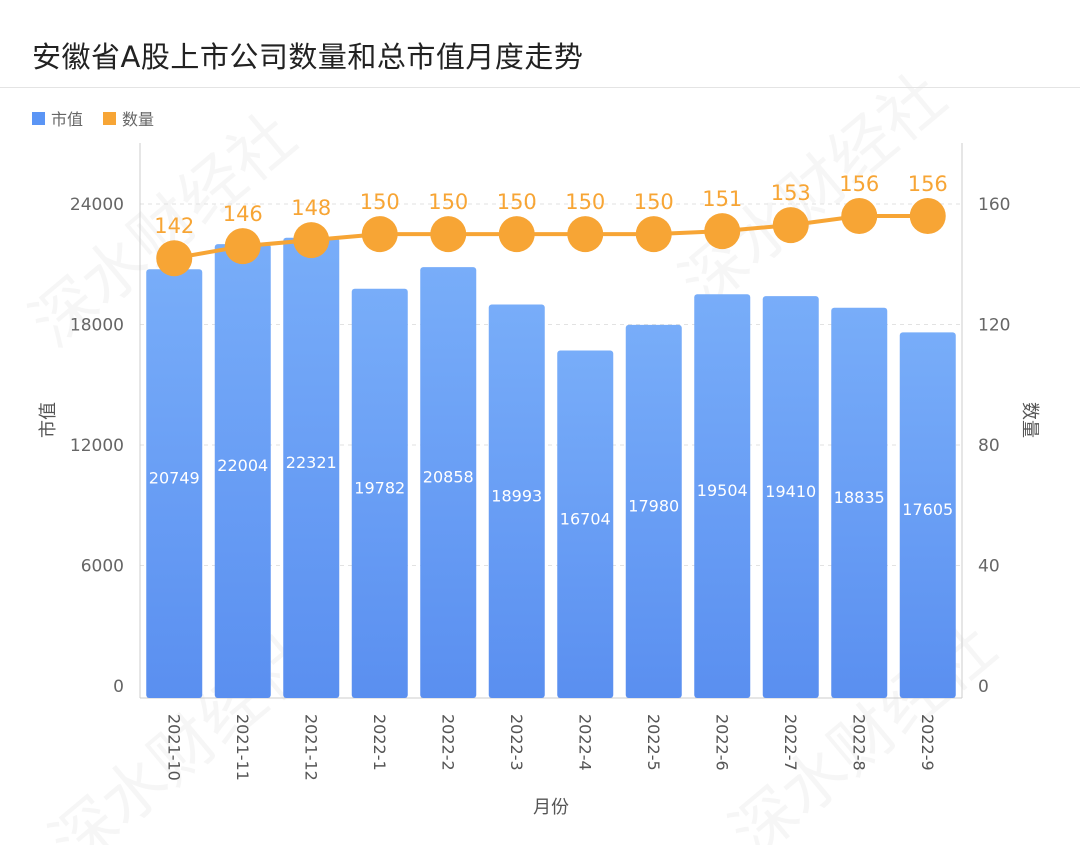  I want to click on bar-data-label: 17980, so click(653, 505).